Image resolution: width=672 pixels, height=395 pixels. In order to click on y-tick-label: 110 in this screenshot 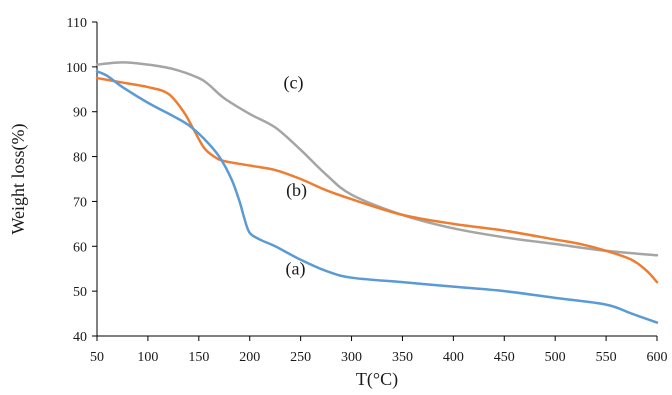, I will do `click(77, 23)`.